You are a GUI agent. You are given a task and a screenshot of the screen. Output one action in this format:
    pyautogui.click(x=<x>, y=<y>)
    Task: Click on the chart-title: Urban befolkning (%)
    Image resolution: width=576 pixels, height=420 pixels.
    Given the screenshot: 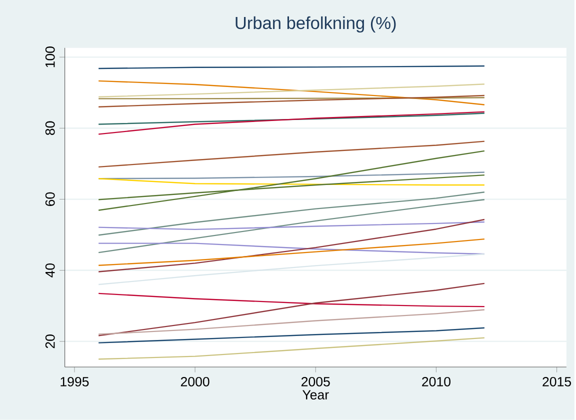 What is the action you would take?
    pyautogui.click(x=316, y=24)
    